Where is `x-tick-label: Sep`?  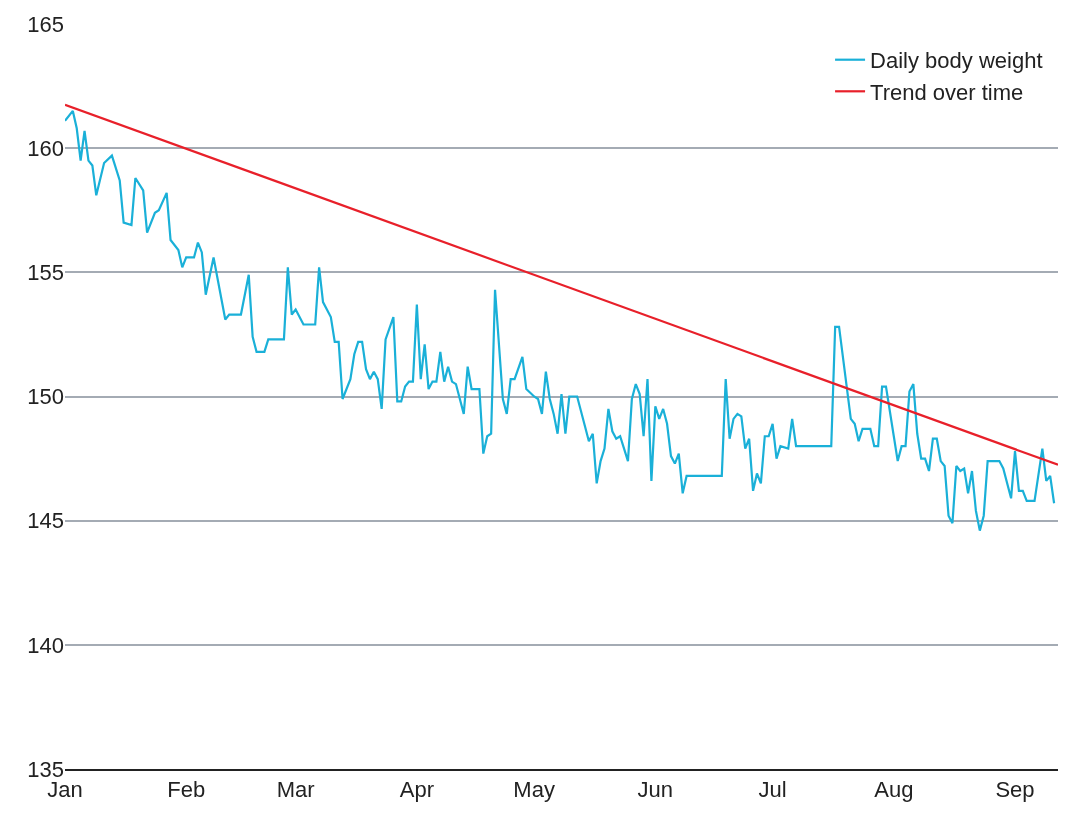
x-tick-label: Sep is located at coordinates (1015, 790).